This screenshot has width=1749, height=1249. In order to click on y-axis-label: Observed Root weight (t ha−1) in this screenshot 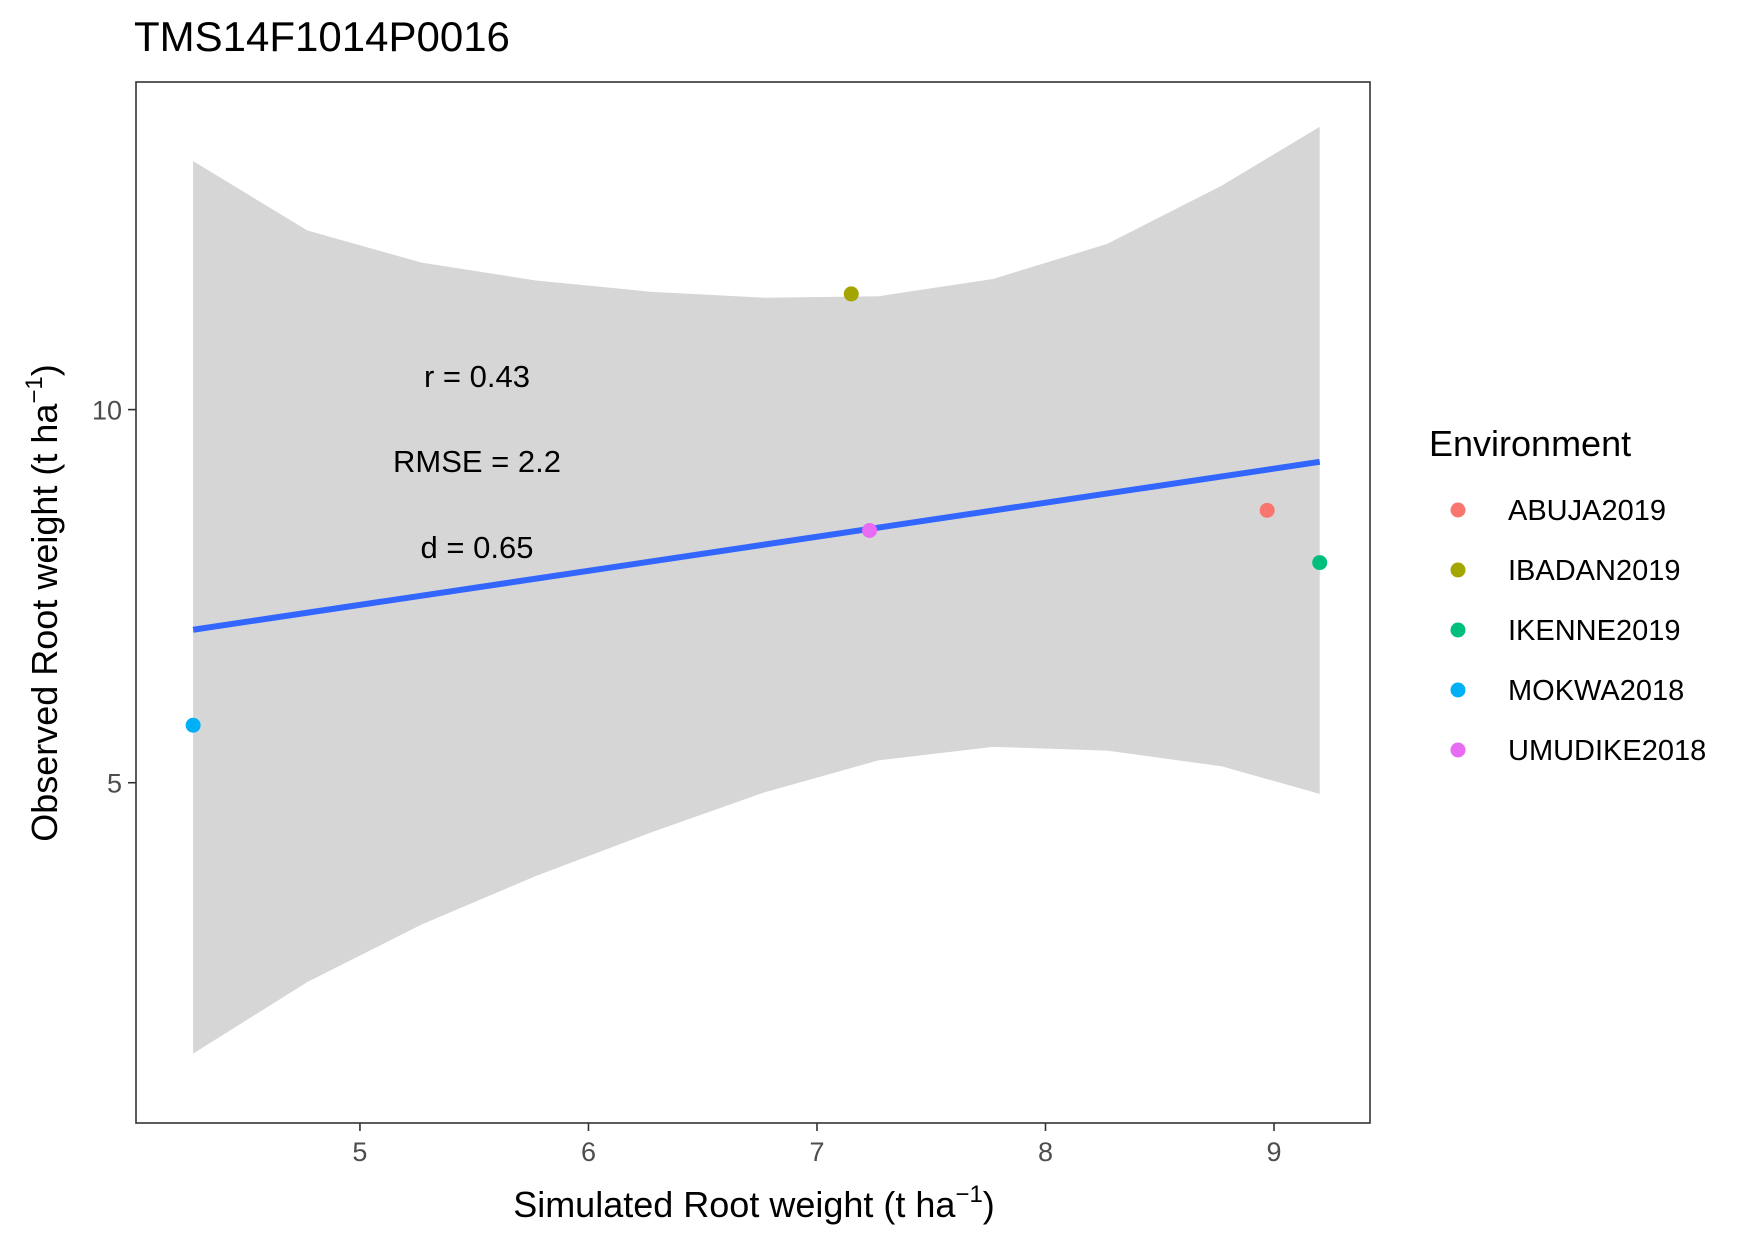, I will do `click(43, 603)`.